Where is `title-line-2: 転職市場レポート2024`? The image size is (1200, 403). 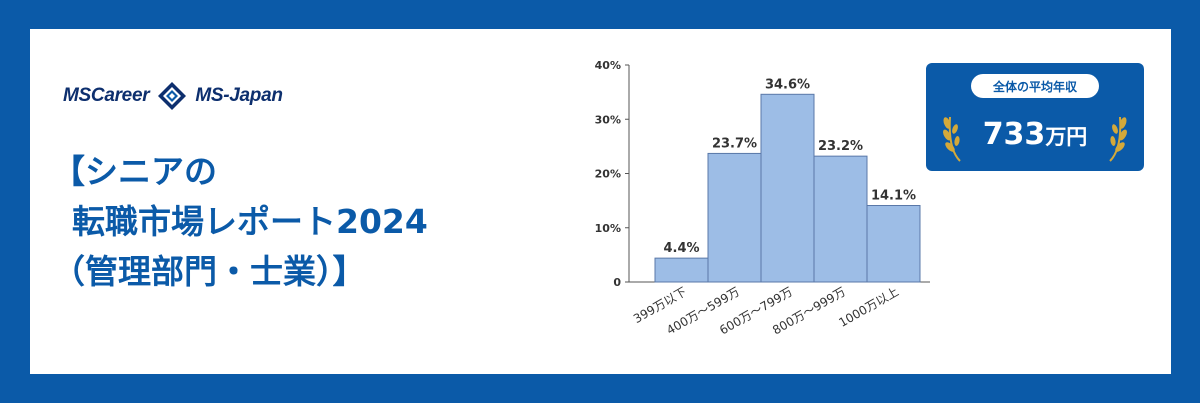
title-line-2: 転職市場レポート2024 is located at coordinates (250, 221).